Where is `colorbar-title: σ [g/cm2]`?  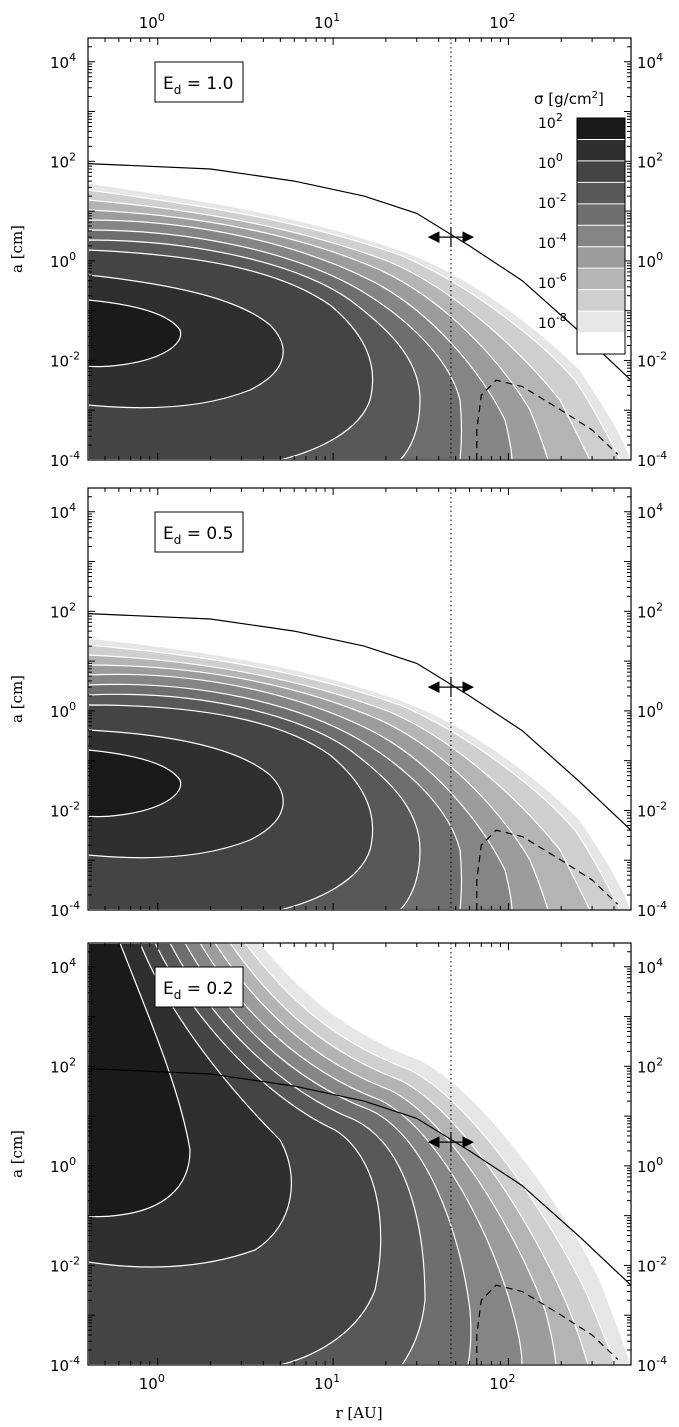
colorbar-title: σ [g/cm2] is located at coordinates (569, 99).